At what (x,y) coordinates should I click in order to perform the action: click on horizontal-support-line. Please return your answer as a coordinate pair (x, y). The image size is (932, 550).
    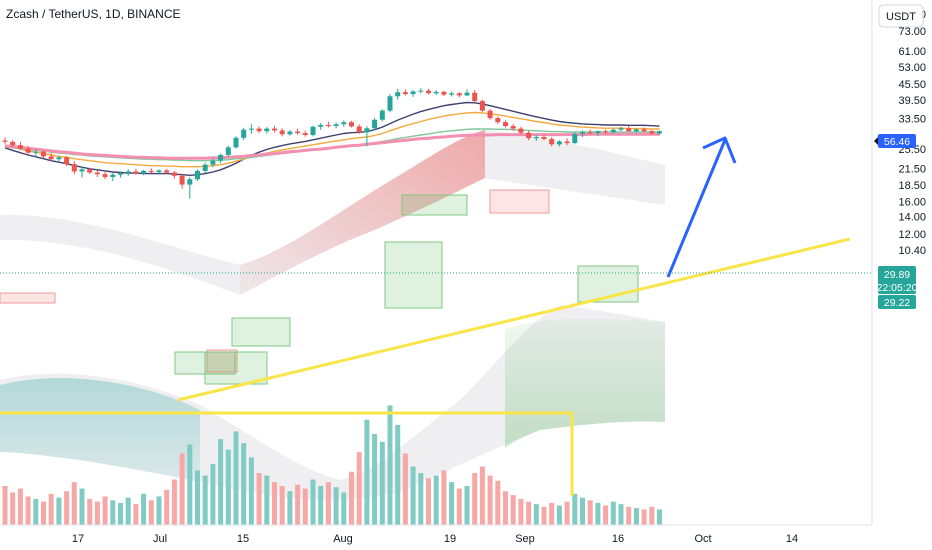
    Looking at the image, I should click on (287, 453).